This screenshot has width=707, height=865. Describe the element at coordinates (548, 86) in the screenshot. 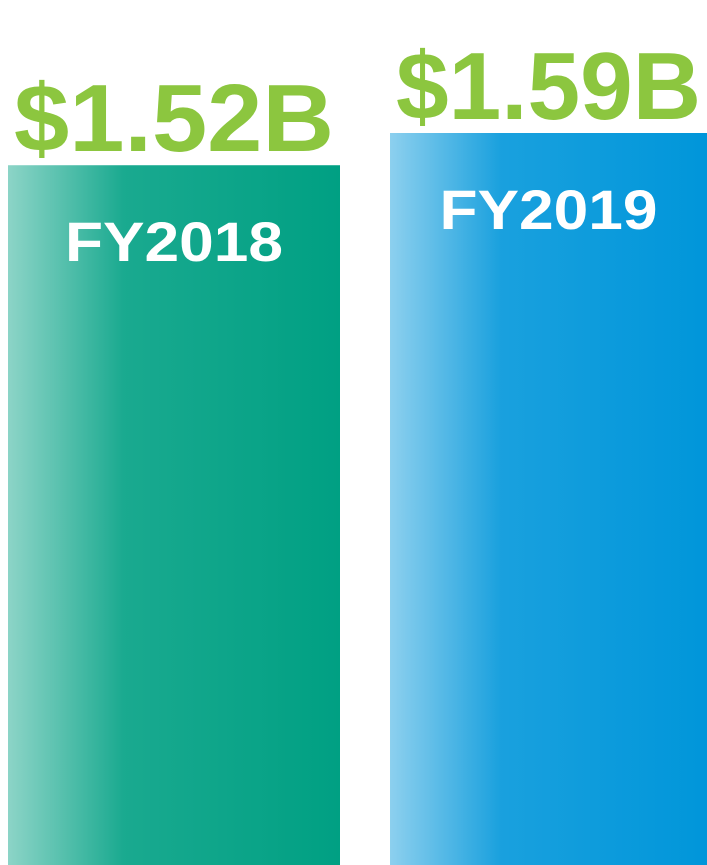

I see `value-label: $1.59B` at that location.